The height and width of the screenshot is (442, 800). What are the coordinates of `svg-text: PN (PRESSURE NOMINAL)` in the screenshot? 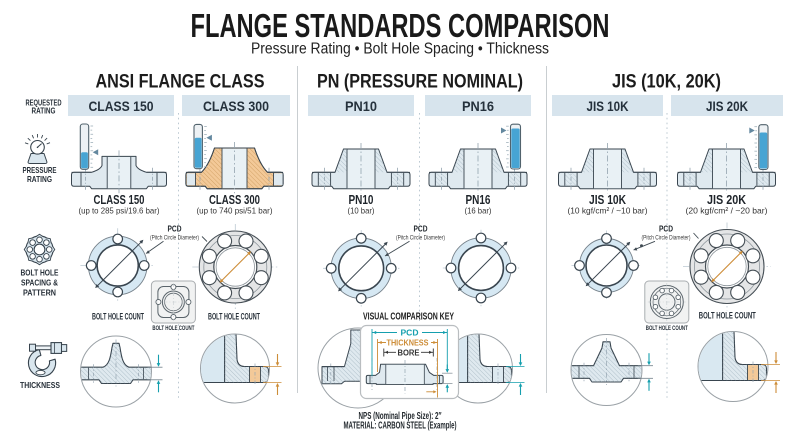 It's located at (420, 82).